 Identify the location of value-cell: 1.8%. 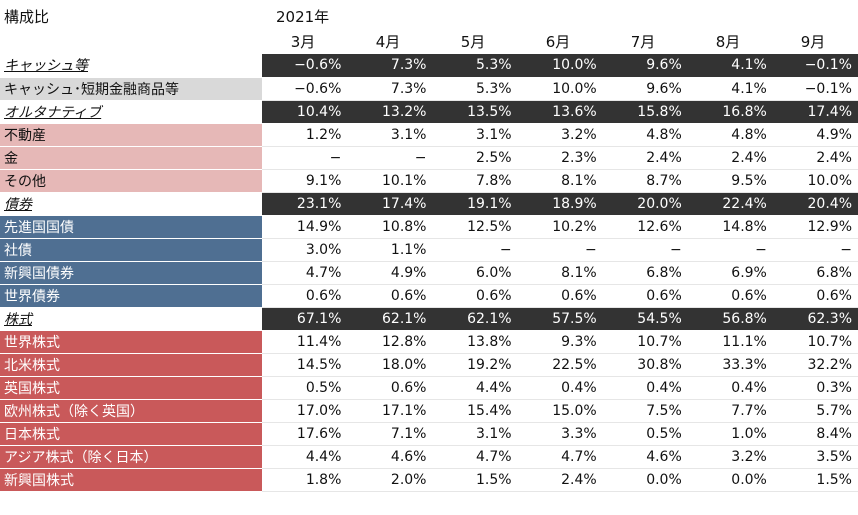
(305, 480).